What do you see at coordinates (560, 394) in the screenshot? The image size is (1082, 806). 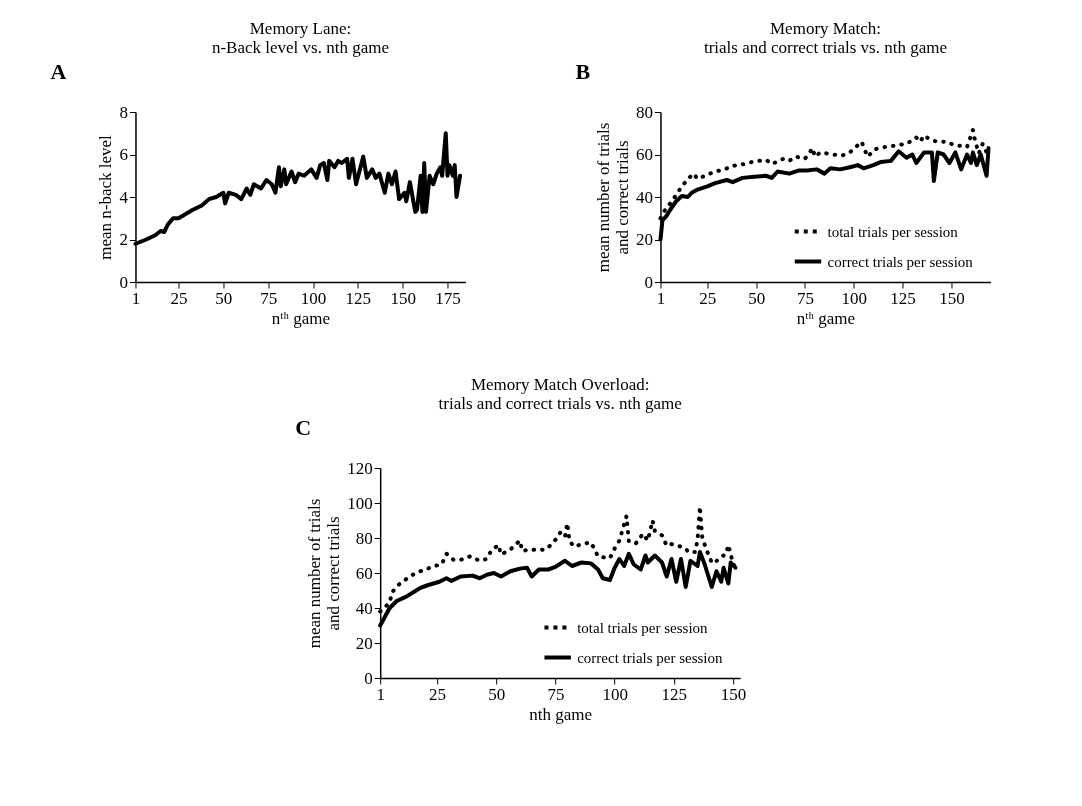 I see `chart-title: Memory Match Overload: trials and correct trials vs. nth game` at bounding box center [560, 394].